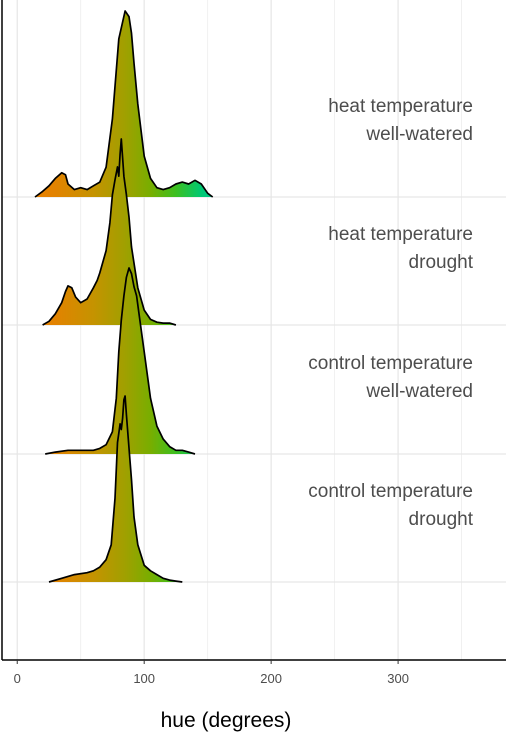 This screenshot has width=506, height=745. What do you see at coordinates (390, 491) in the screenshot?
I see `row-label-3-line-0: control temperature` at bounding box center [390, 491].